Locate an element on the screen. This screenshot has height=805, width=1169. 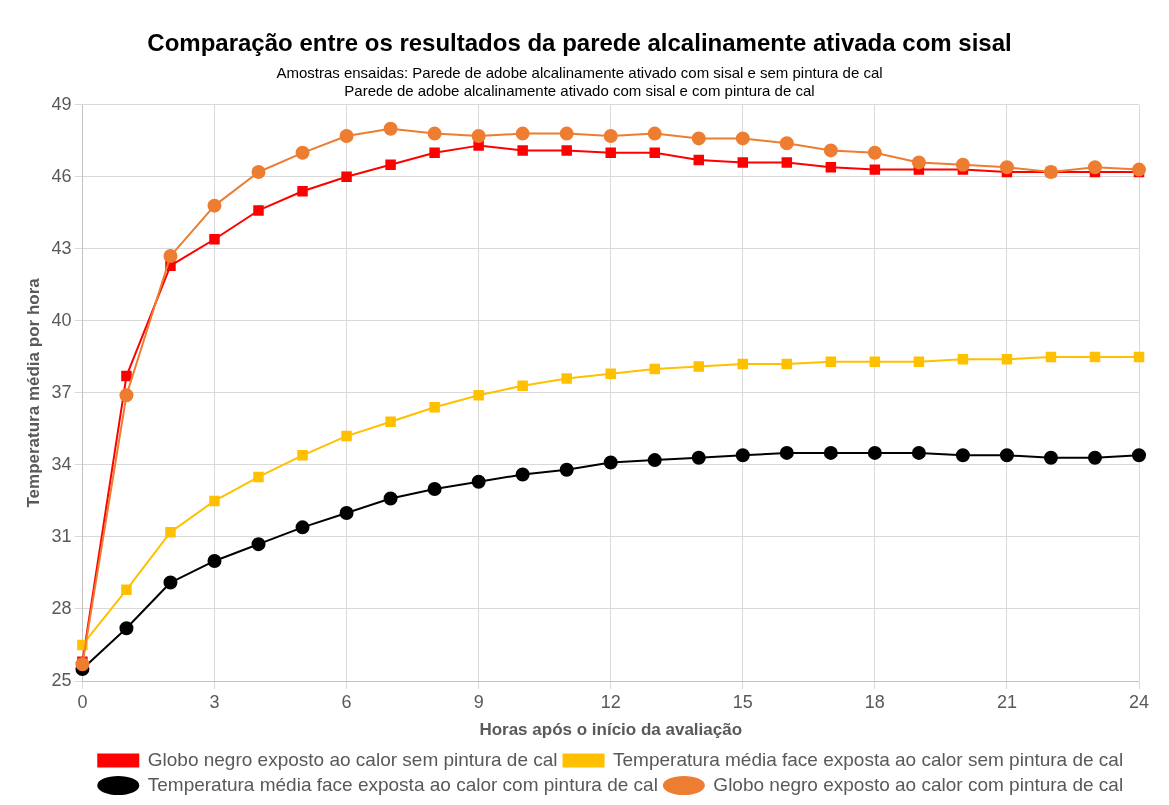
x-tick-label: 18 is located at coordinates (874, 701).